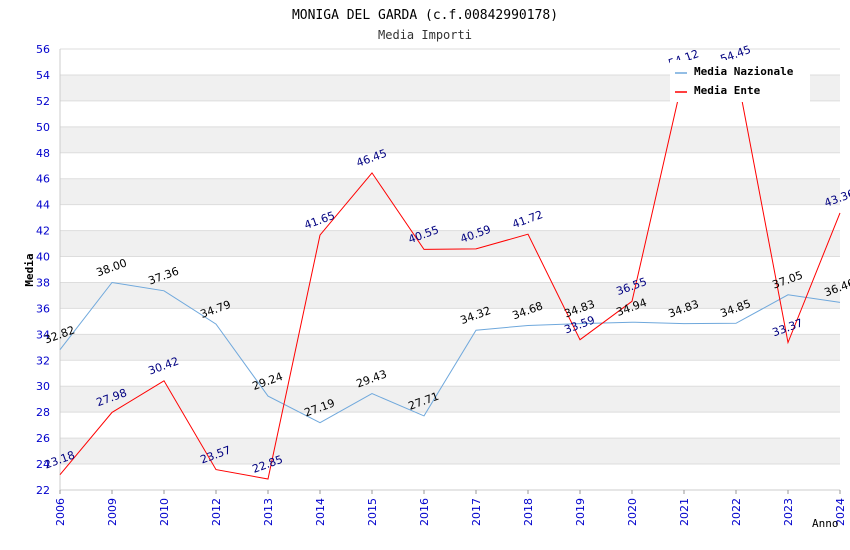 This screenshot has height=550, width=850. I want to click on y-tick-label: 38, so click(43, 282).